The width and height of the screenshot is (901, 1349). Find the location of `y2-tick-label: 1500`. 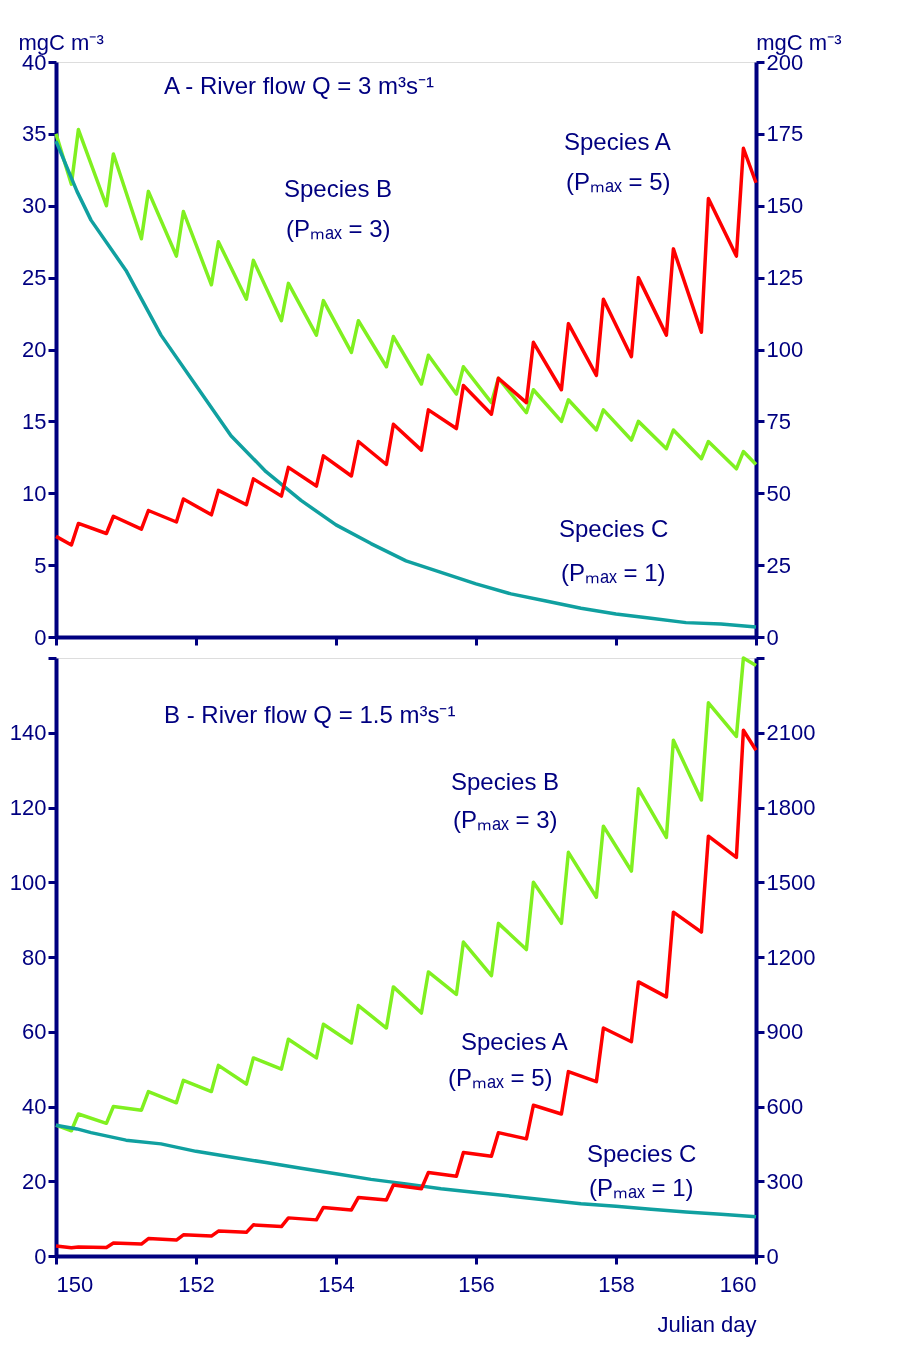

y2-tick-label: 1500 is located at coordinates (791, 882).